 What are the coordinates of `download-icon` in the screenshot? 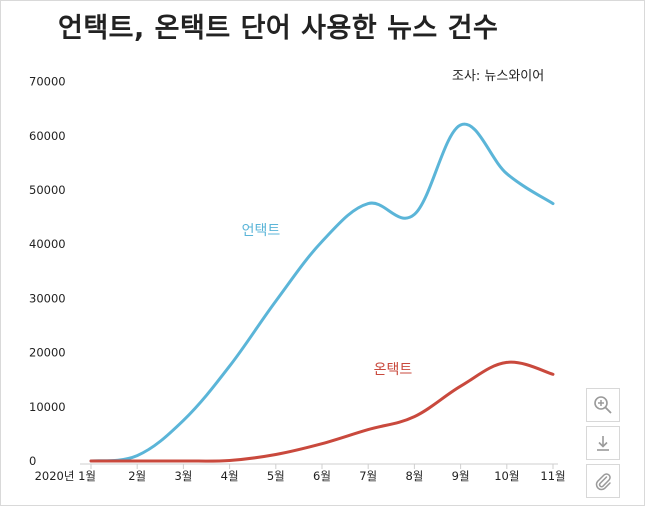 It's located at (603, 443).